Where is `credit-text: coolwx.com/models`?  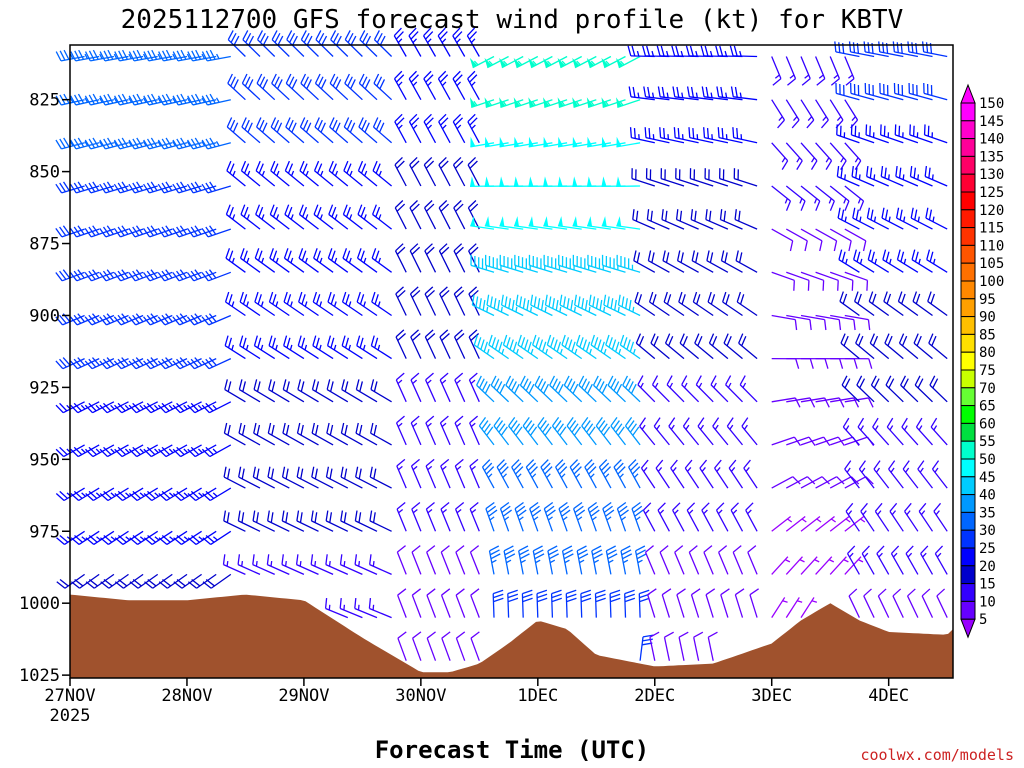
credit-text: coolwx.com/models is located at coordinates (937, 755).